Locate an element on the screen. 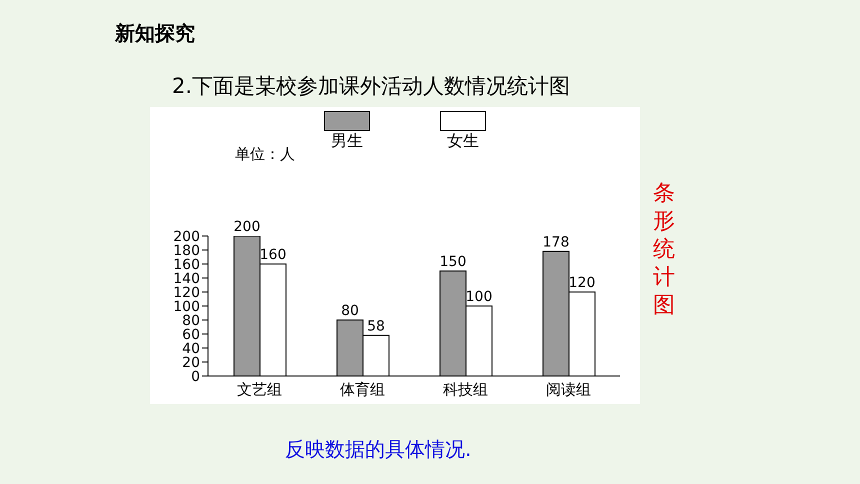 The image size is (860, 484). text: 条形统计图 is located at coordinates (664, 250).